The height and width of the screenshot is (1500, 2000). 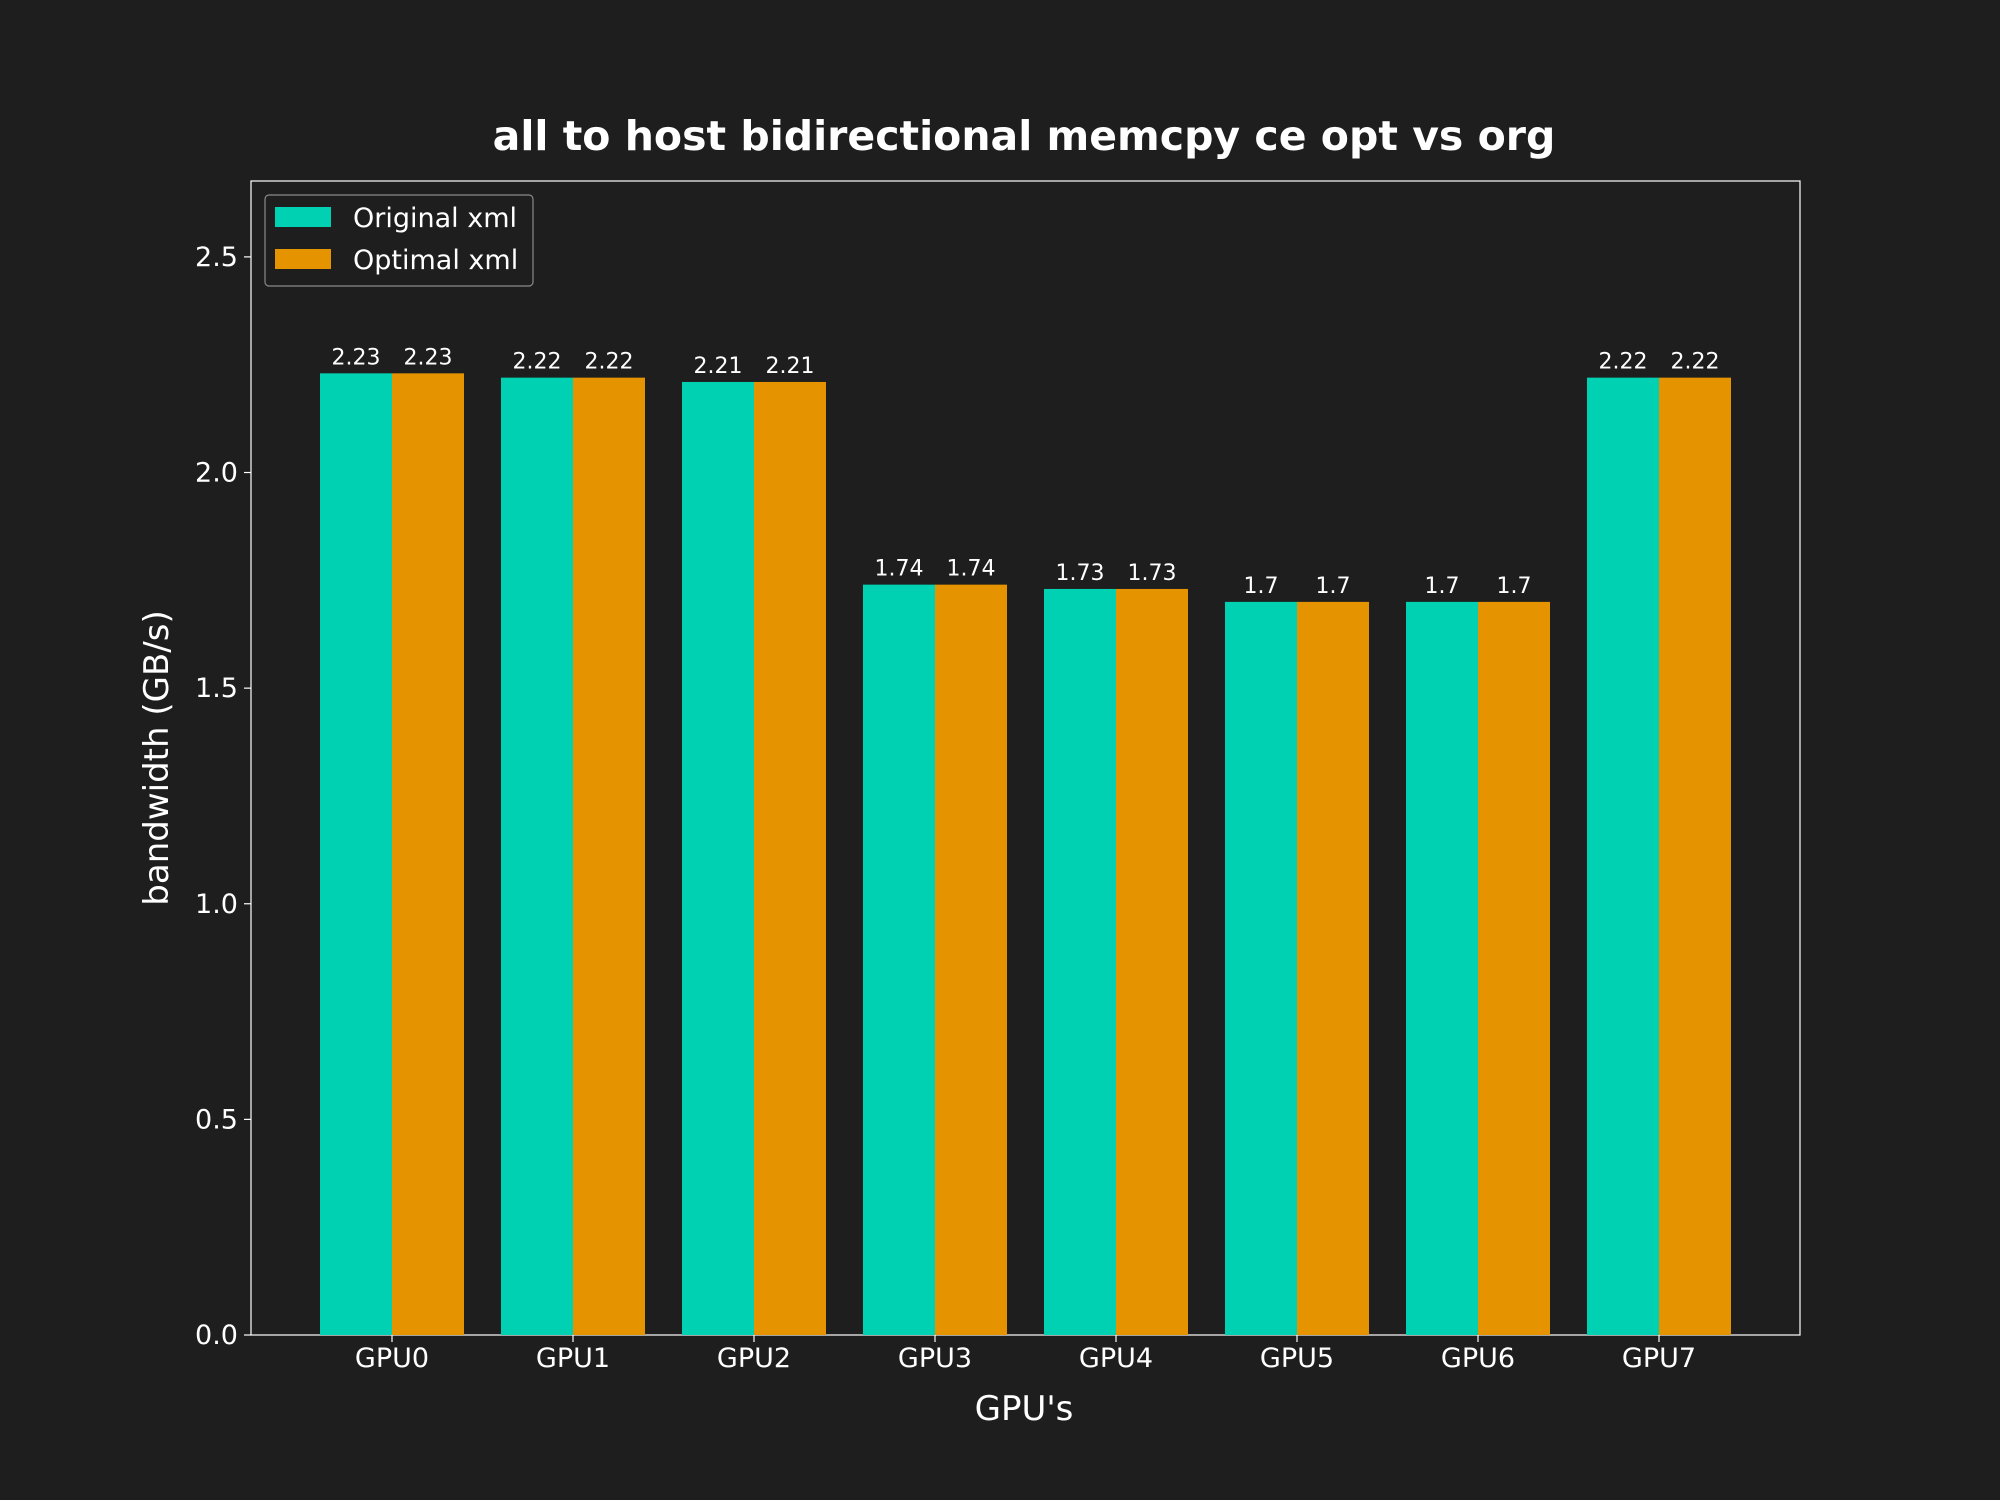 What do you see at coordinates (609, 856) in the screenshot?
I see `bar-optimal-gpu1` at bounding box center [609, 856].